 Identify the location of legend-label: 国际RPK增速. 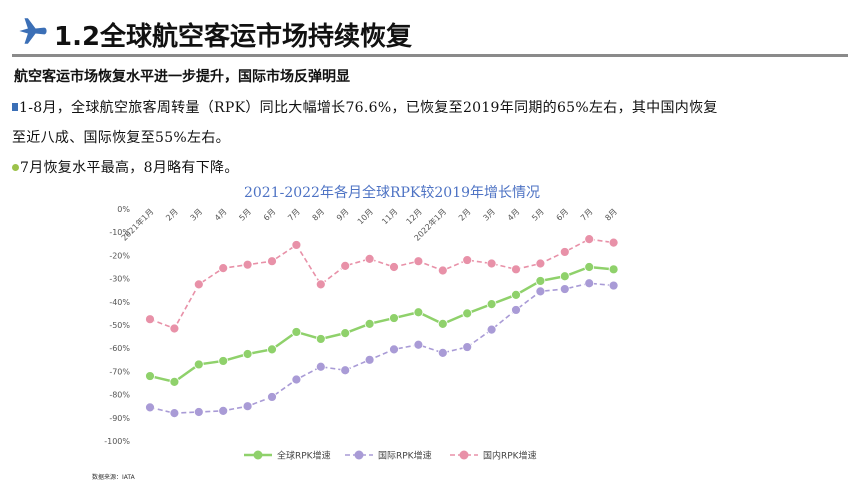
(405, 456).